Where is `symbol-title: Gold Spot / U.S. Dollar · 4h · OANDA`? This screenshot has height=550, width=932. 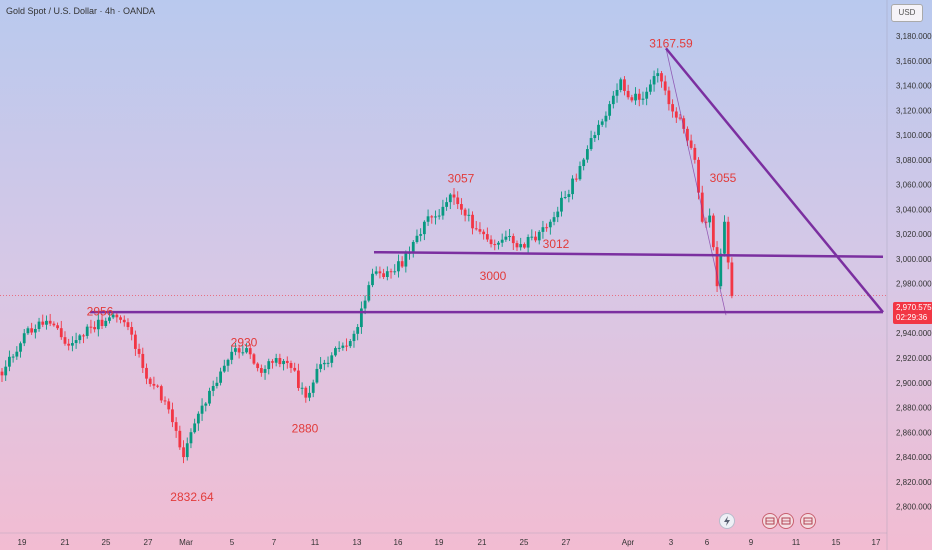
symbol-title: Gold Spot / U.S. Dollar · 4h · OANDA is located at coordinates (81, 11).